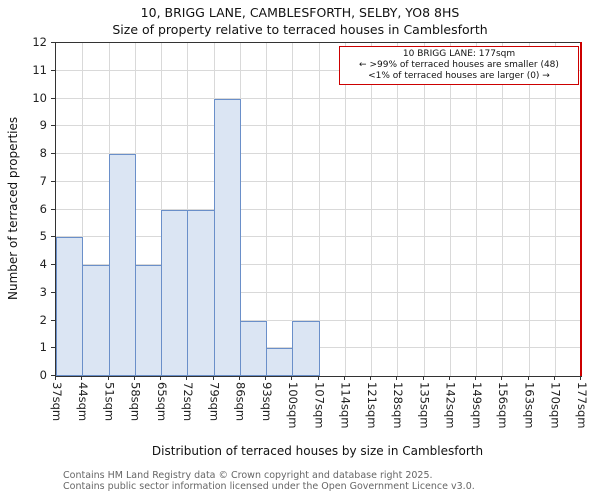  What do you see at coordinates (201, 292) in the screenshot?
I see `bar-72sqm` at bounding box center [201, 292].